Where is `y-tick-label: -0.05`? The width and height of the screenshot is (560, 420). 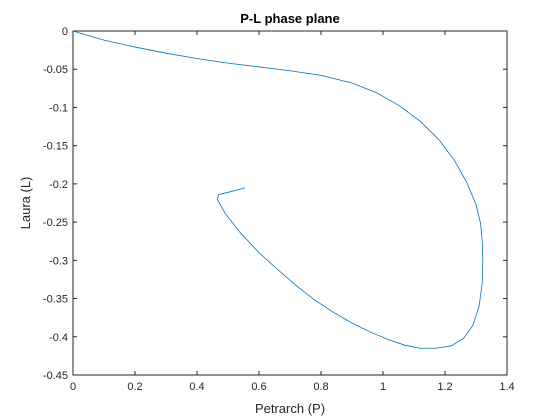 y-tick-label: -0.05 is located at coordinates (55, 70).